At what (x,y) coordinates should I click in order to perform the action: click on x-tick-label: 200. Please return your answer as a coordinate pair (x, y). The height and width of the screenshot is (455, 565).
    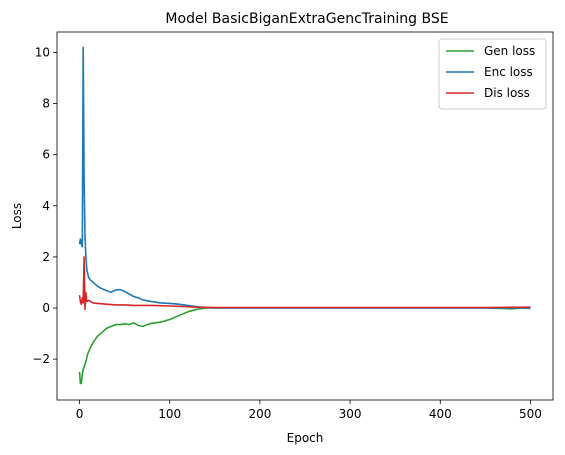
    Looking at the image, I should click on (259, 414).